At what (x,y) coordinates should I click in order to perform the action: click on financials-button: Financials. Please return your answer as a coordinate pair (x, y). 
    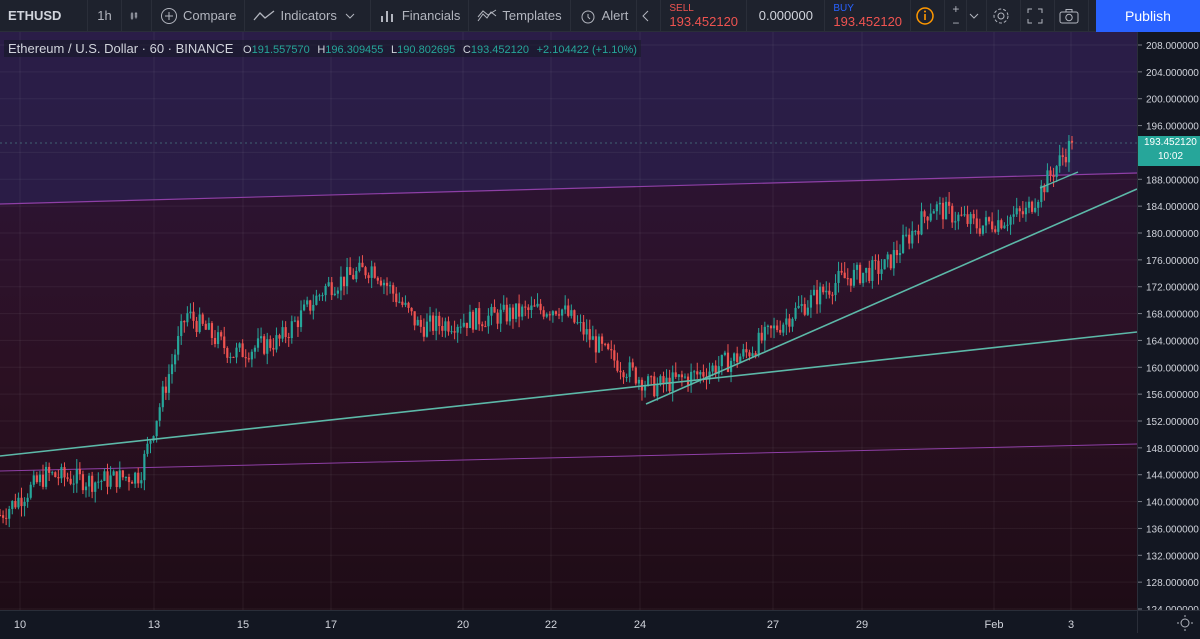
    Looking at the image, I should click on (420, 16).